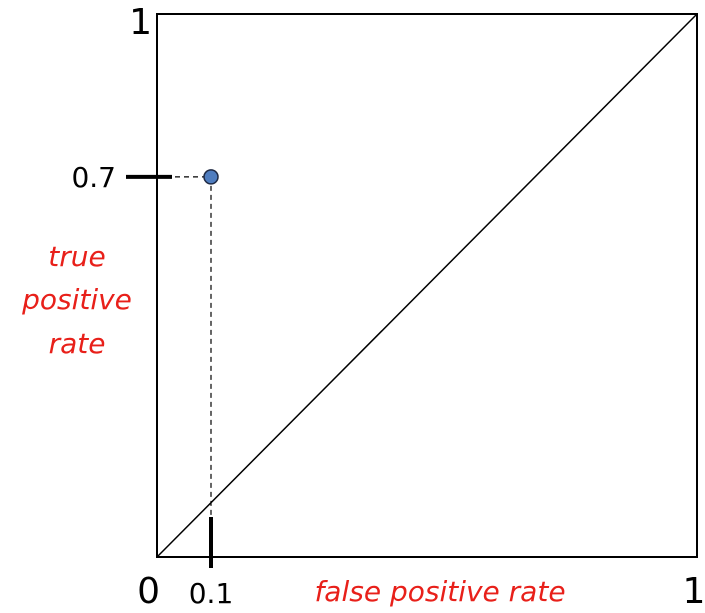 The image size is (705, 613). I want to click on x-tick-label-0: 0, so click(148, 591).